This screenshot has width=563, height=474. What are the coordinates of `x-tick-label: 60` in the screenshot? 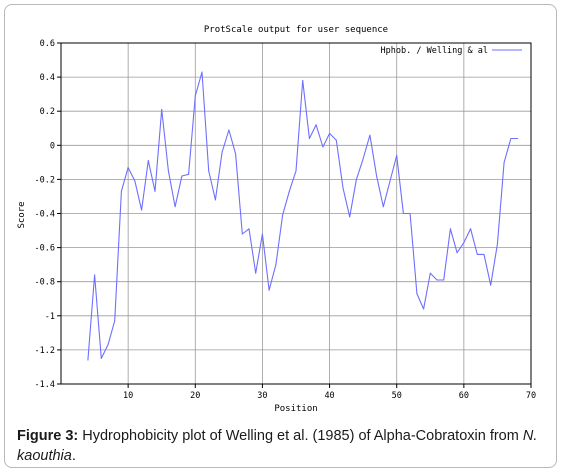 It's located at (464, 396).